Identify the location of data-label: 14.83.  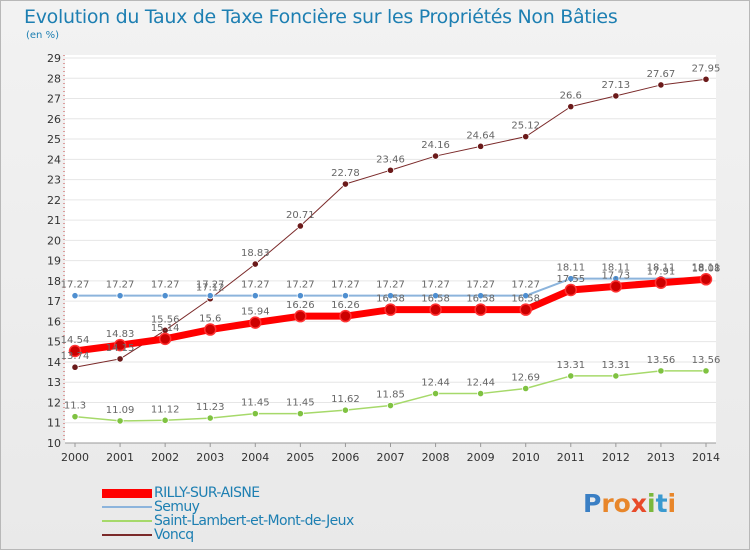
(120, 334).